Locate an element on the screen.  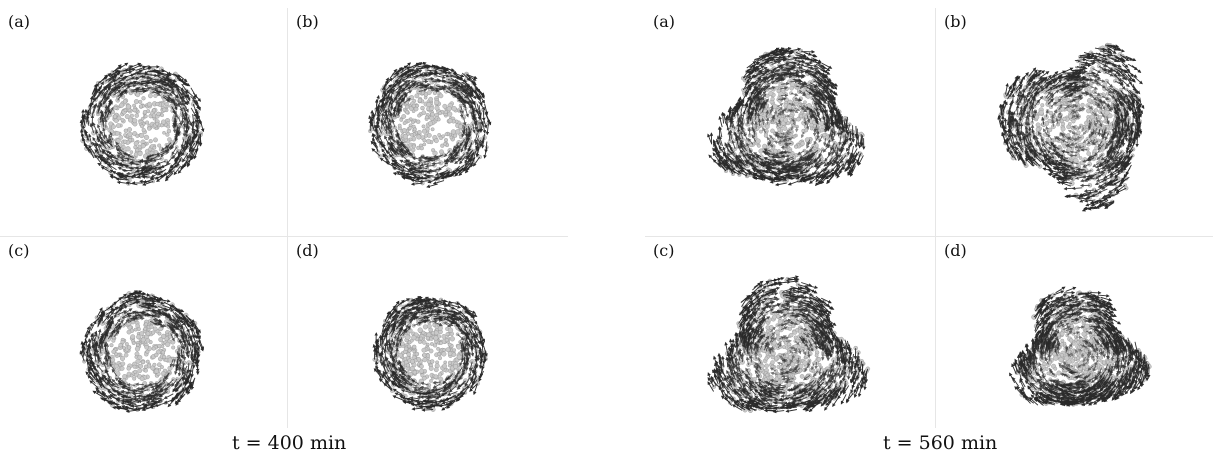
time-caption: t = 400 min is located at coordinates (289, 443).